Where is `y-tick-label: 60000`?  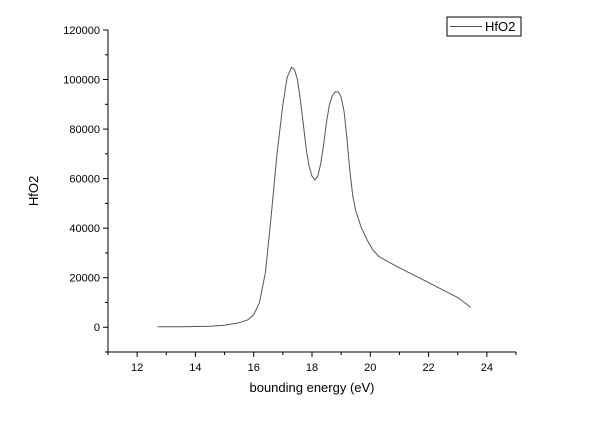
y-tick-label: 60000 is located at coordinates (84, 180).